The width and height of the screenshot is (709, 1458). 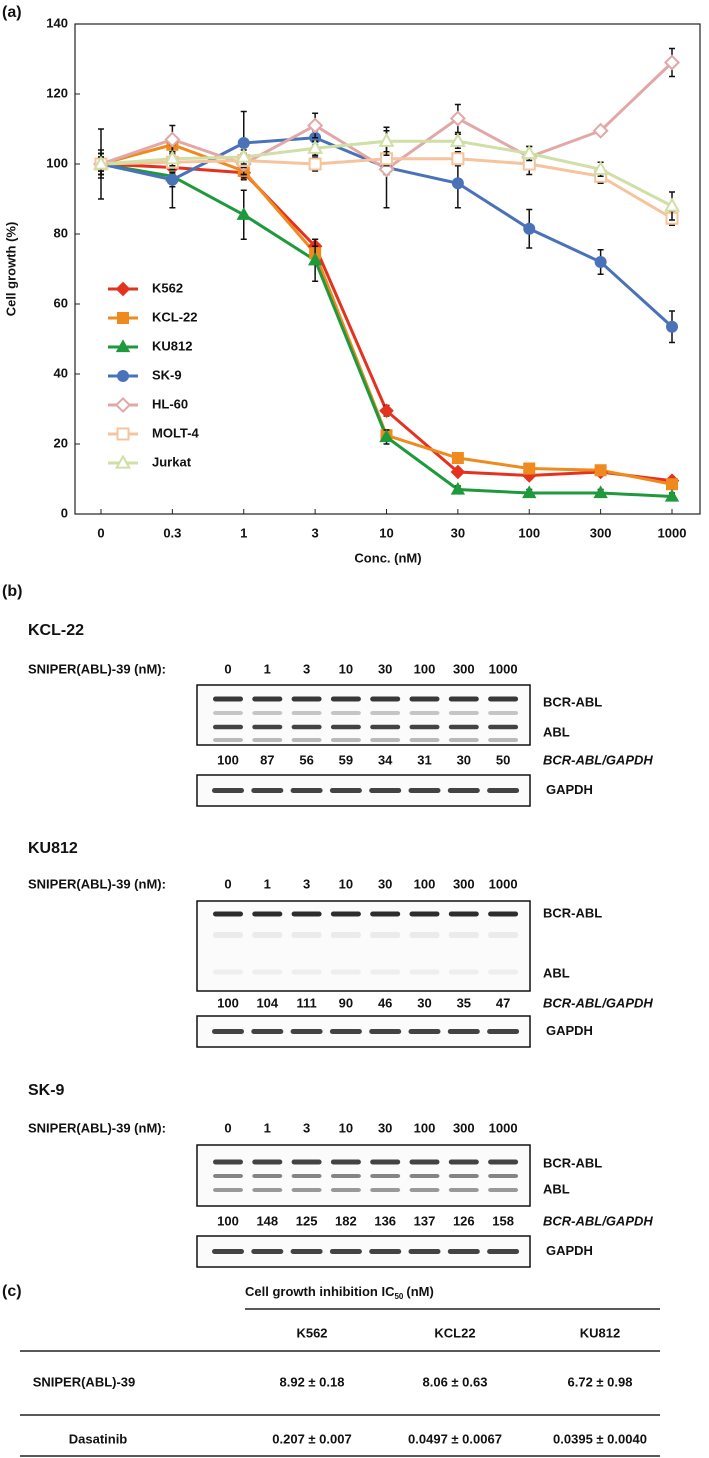 I want to click on ratio-value: 111, so click(x=306, y=1002).